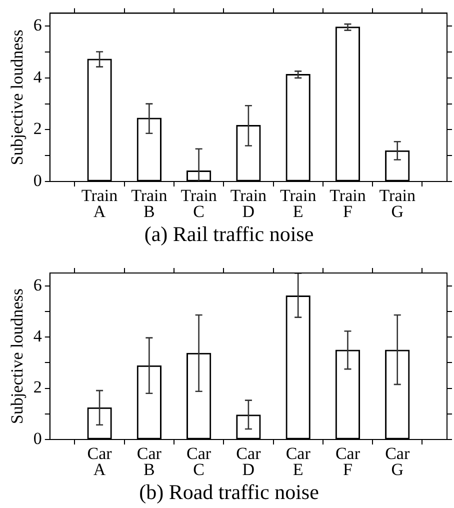  What do you see at coordinates (249, 204) in the screenshot?
I see `x-tick-label: Train D` at bounding box center [249, 204].